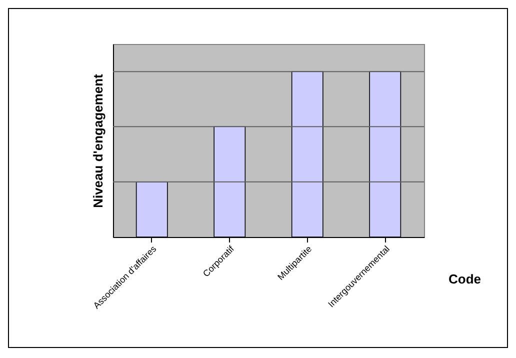  What do you see at coordinates (98, 140) in the screenshot?
I see `y-axis-title: Niveau d'engagement` at bounding box center [98, 140].